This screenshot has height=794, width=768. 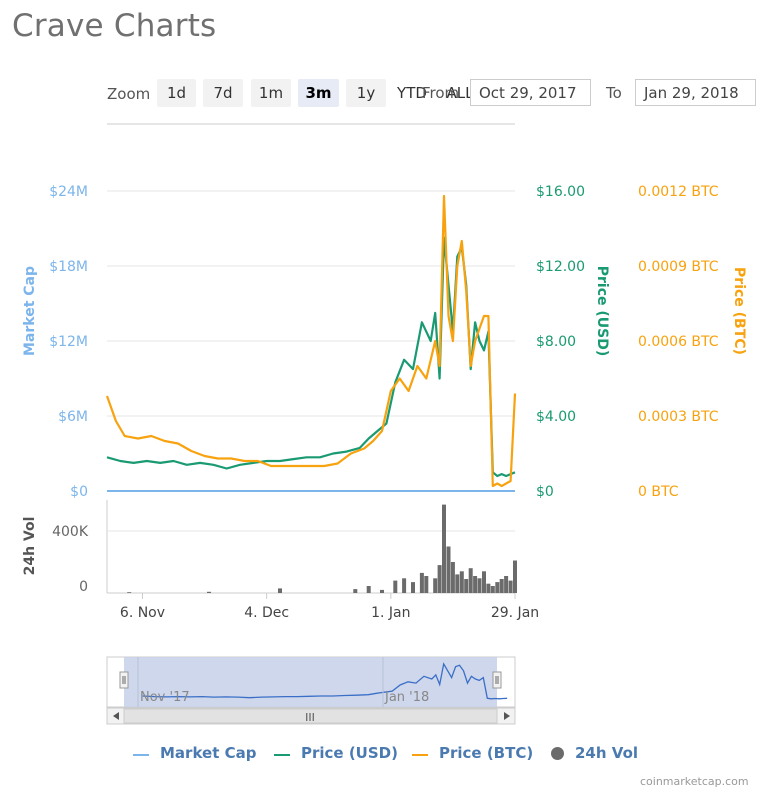 I want to click on zoom-button-1d: 1d, so click(x=176, y=93).